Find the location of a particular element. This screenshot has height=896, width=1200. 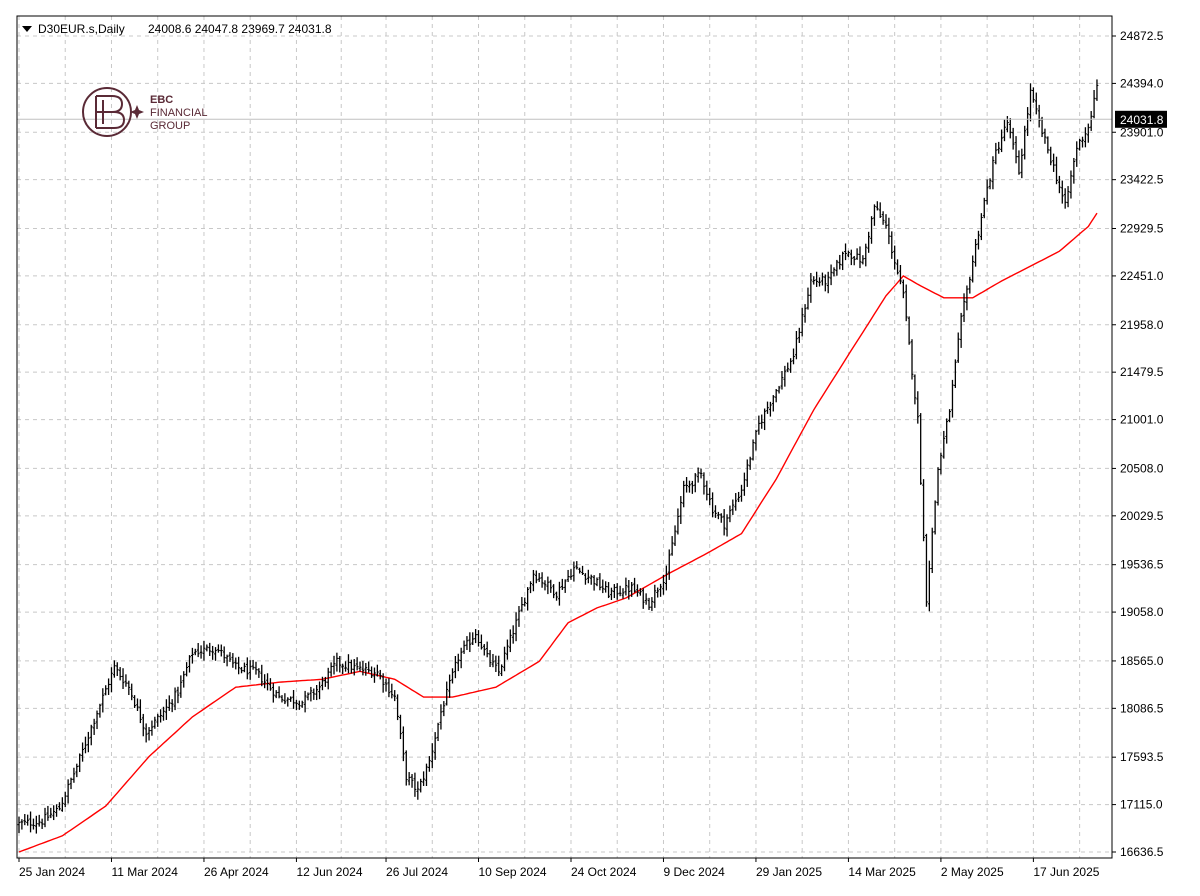

x-tick-label: 25 Jan 2024 is located at coordinates (52, 872).